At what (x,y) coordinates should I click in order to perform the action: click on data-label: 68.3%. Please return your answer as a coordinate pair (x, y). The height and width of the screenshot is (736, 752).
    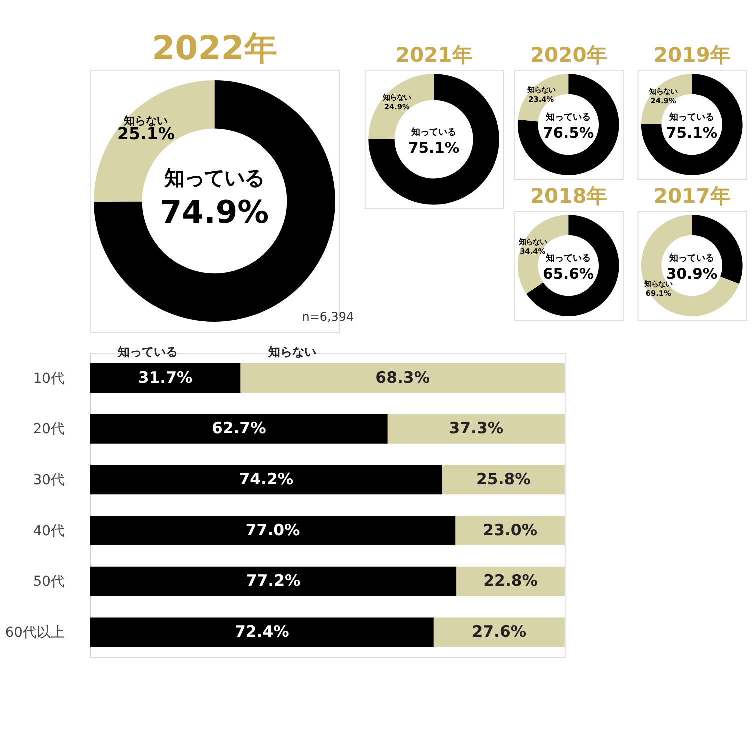
    Looking at the image, I should click on (403, 377).